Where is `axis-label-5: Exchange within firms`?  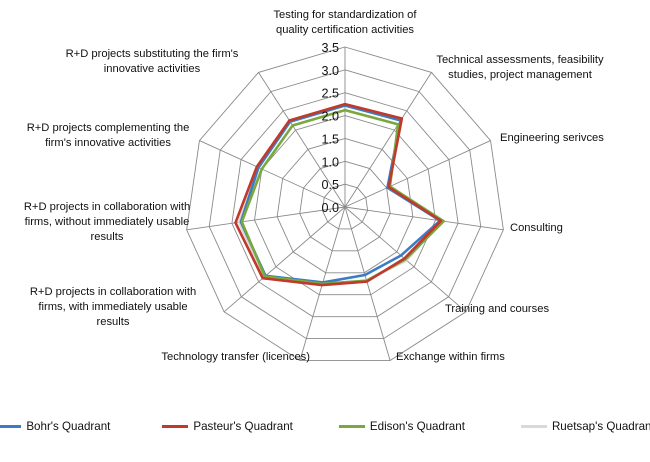 axis-label-5: Exchange within firms is located at coordinates (450, 357).